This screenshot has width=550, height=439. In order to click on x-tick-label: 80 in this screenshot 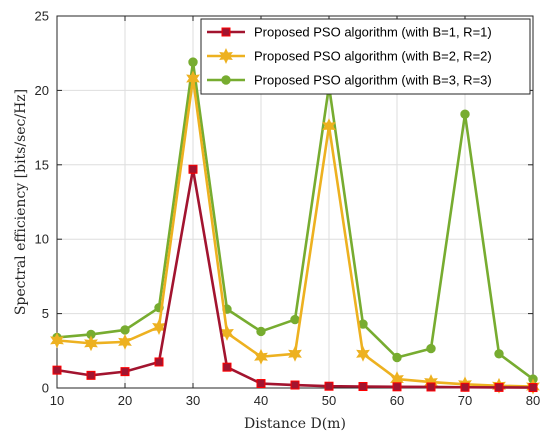, I will do `click(533, 400)`.